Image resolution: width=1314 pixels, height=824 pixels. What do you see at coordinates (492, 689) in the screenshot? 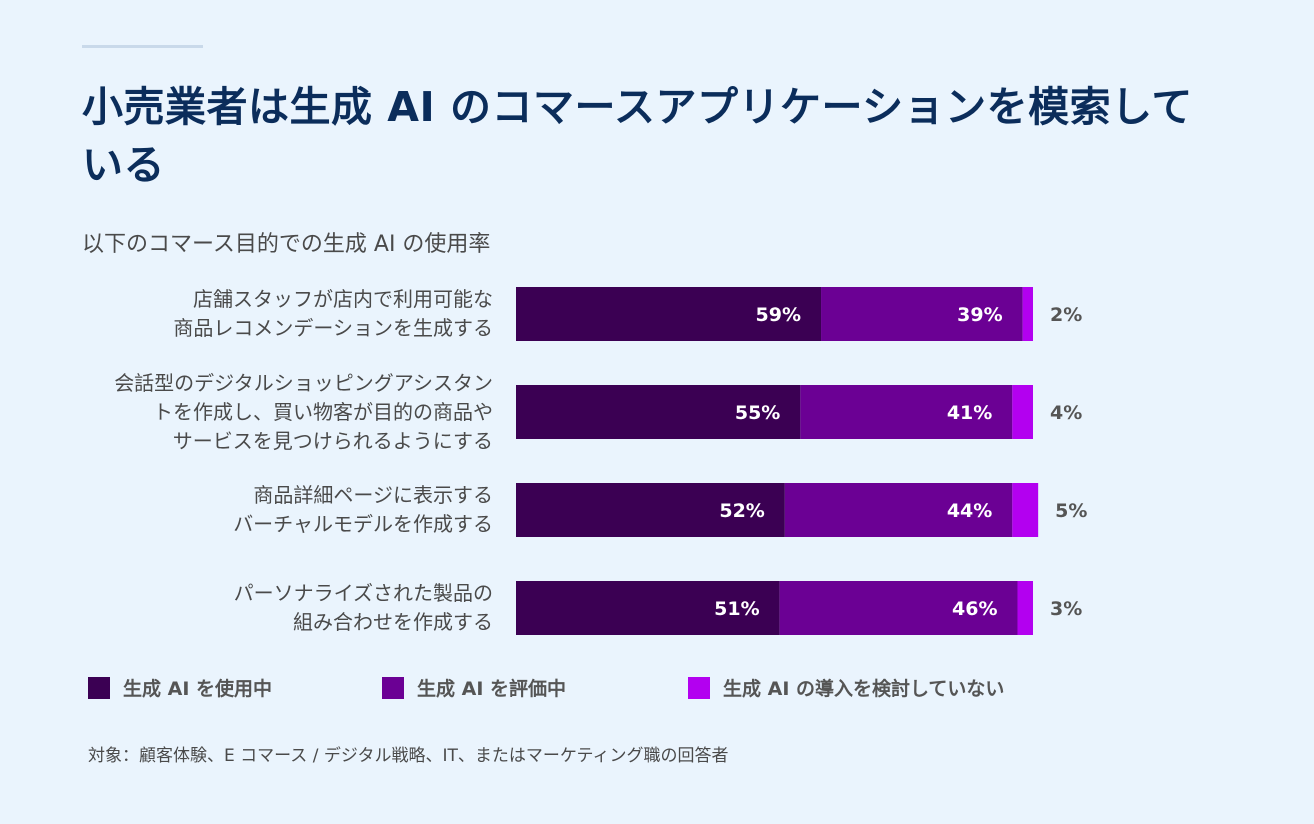
I see `legend-label-evaluating: 生成 AI を評価中` at bounding box center [492, 689].